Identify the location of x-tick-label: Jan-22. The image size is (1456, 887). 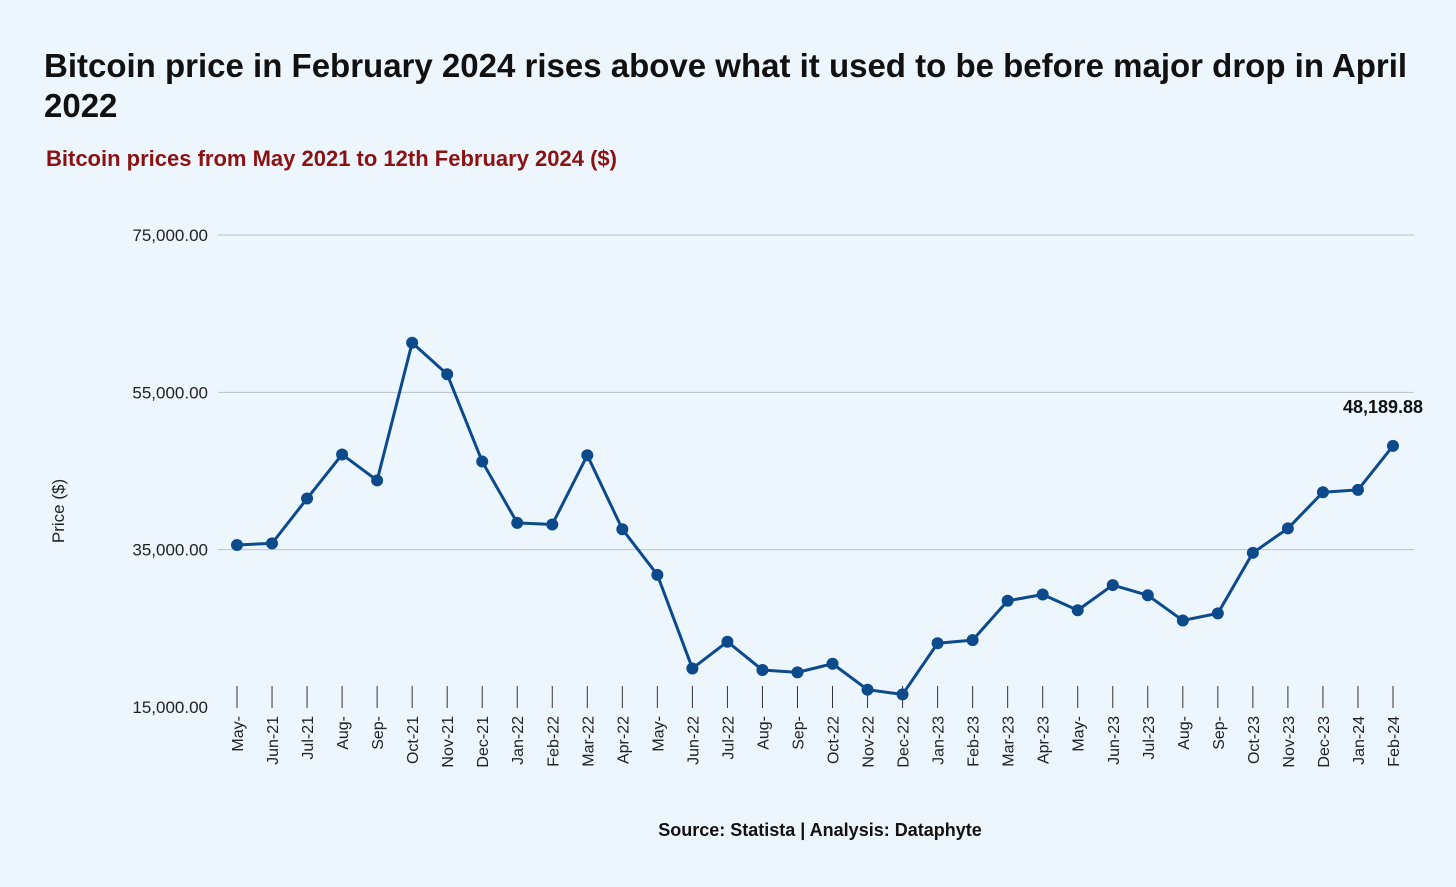
(518, 740).